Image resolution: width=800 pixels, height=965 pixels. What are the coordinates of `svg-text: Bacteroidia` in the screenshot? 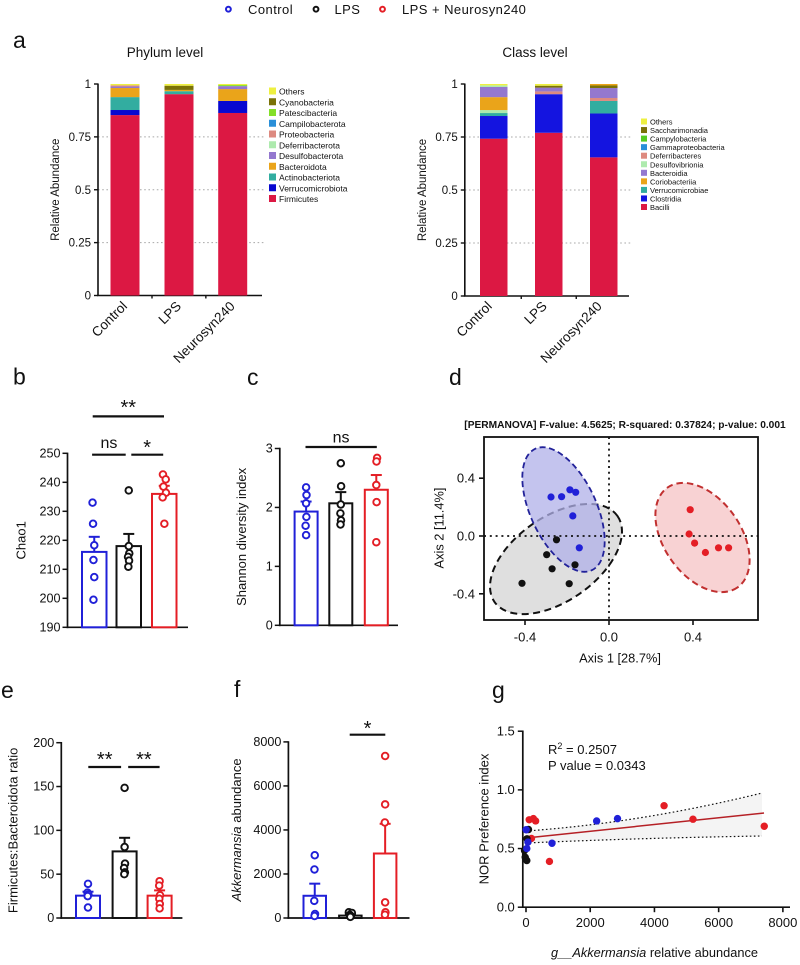 It's located at (669, 173).